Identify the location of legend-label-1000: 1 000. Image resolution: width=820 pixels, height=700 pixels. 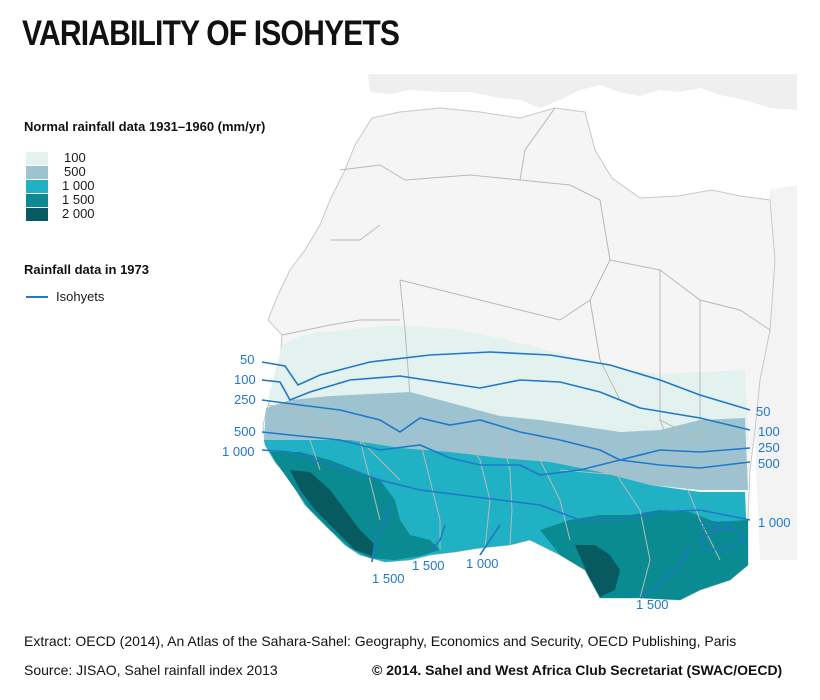
(78, 185).